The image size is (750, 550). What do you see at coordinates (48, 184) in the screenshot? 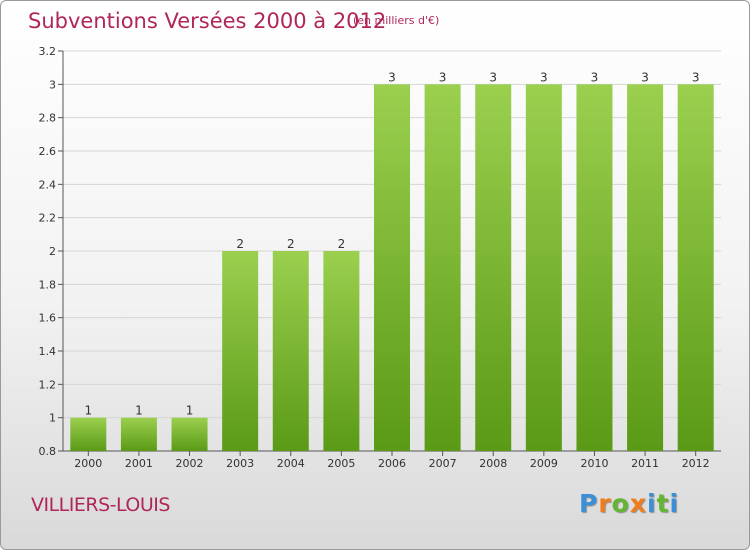
I see `y-tick-label: 2.4` at bounding box center [48, 184].